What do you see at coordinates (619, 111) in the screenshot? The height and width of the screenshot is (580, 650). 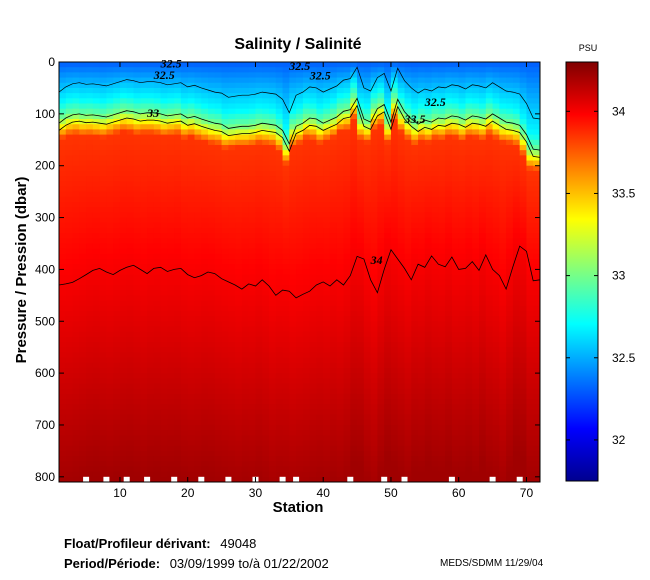 I see `colorbar-tick-label: 34` at bounding box center [619, 111].